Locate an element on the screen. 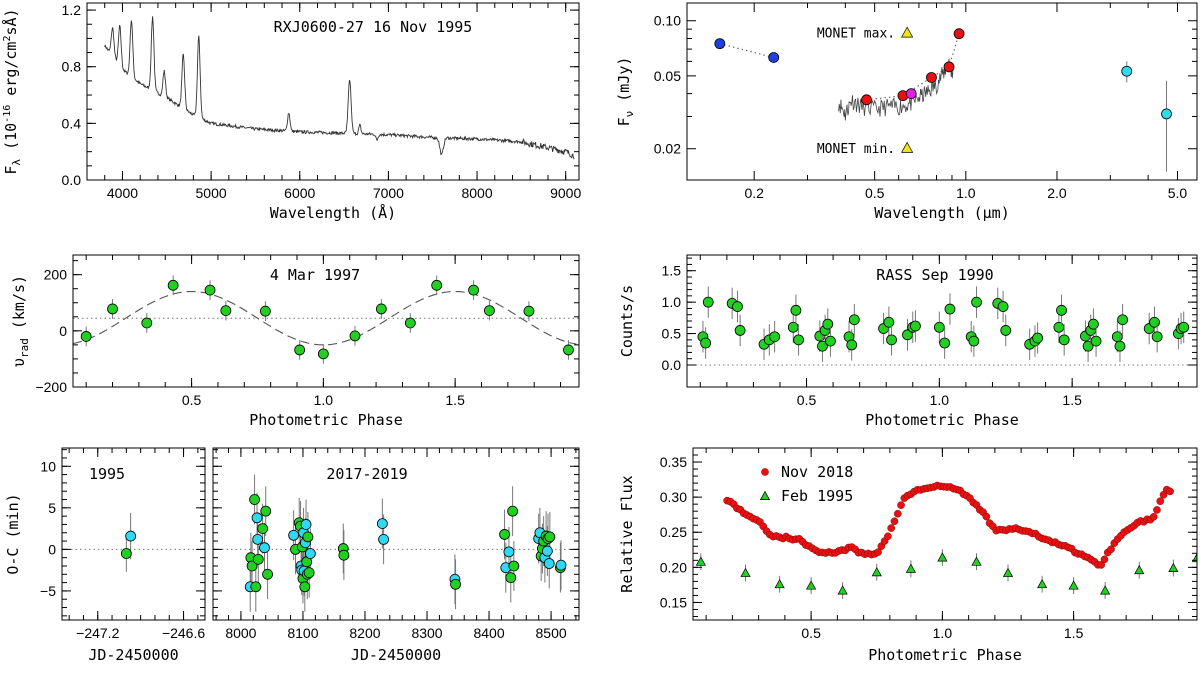  y-axis-label-part: ν is located at coordinates (629, 114).